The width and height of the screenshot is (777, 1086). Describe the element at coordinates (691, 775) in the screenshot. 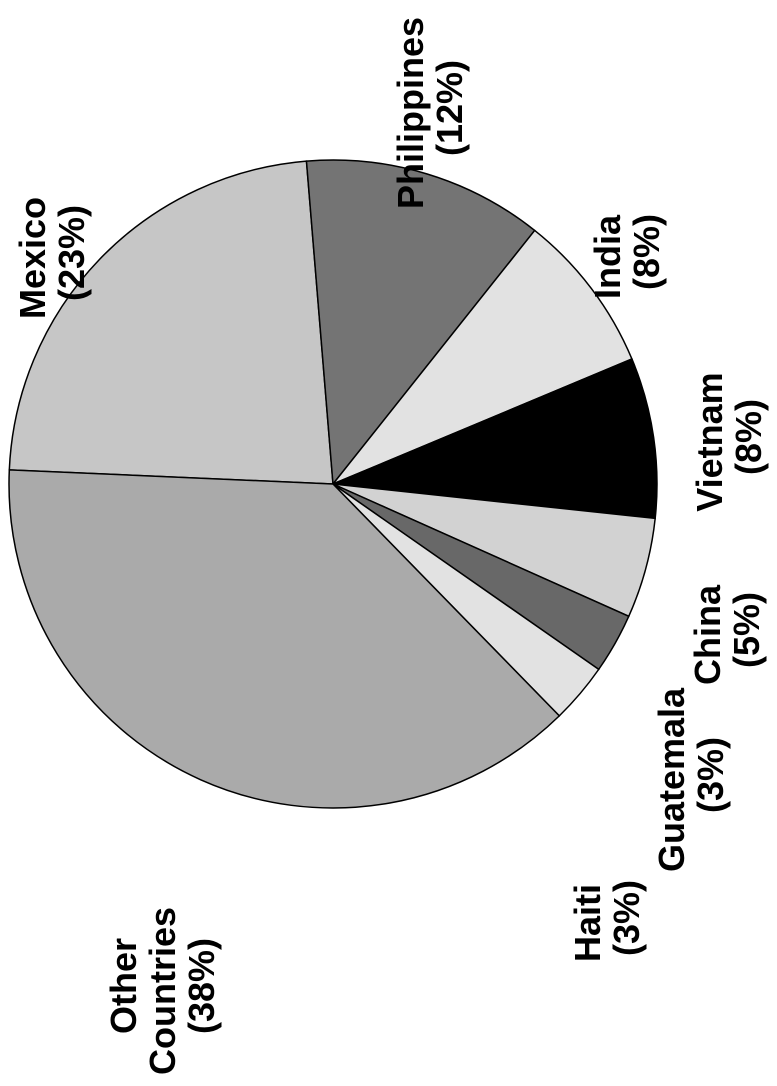

I see `label-guatemala: Guatemala (3%)` at that location.